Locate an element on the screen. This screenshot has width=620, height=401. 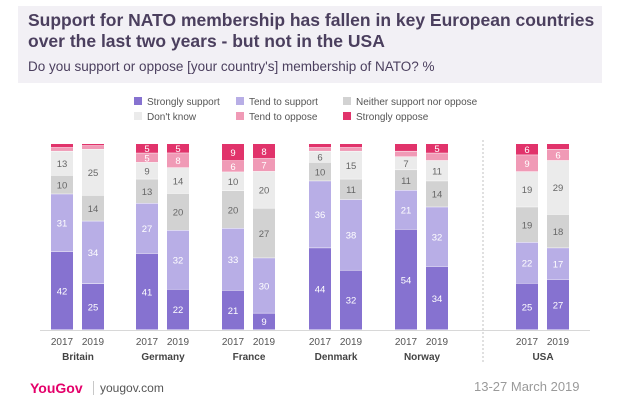
data-label-britain-2019-neither: 14 is located at coordinates (93, 209).